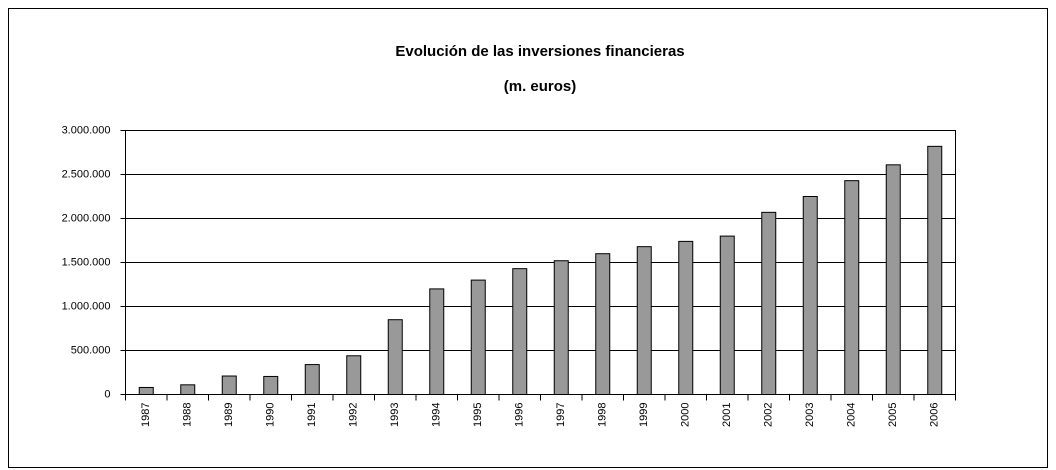 The height and width of the screenshot is (470, 1056). What do you see at coordinates (893, 415) in the screenshot?
I see `x-tick-label: 2005` at bounding box center [893, 415].